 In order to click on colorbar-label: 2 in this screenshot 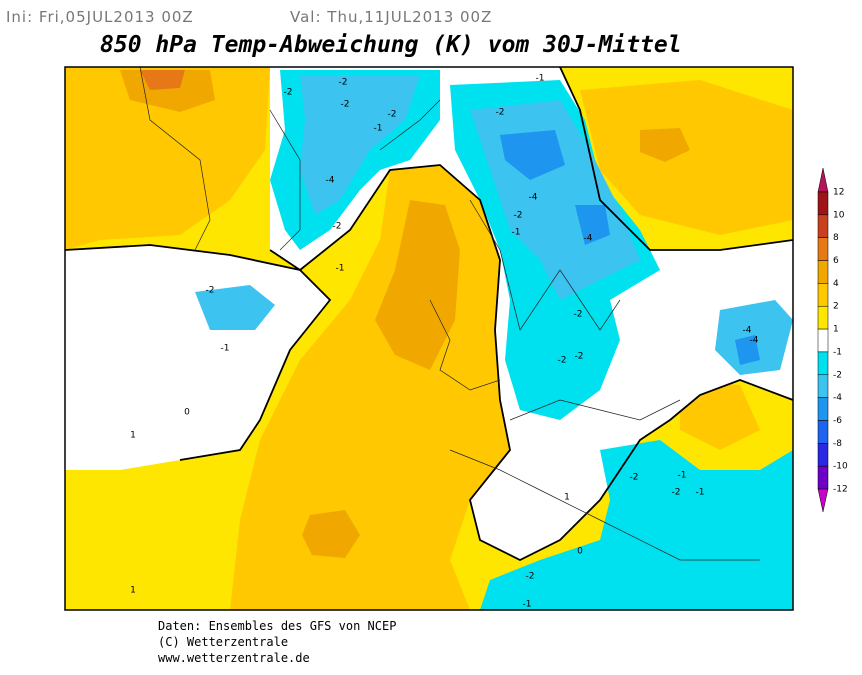, I will do `click(836, 307)`.